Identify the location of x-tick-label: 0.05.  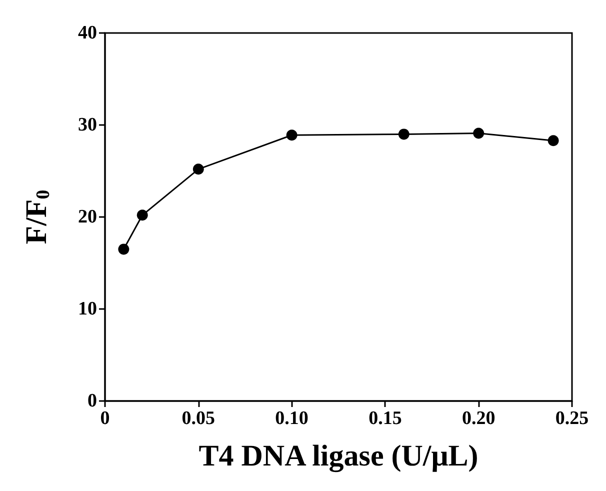
(199, 418).